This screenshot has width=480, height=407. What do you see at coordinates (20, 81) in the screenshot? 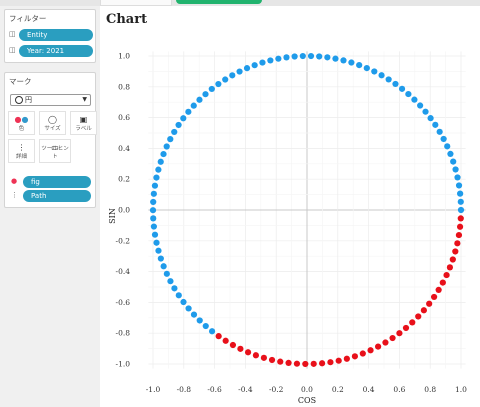
I see `marks-title: マーク` at bounding box center [20, 81].